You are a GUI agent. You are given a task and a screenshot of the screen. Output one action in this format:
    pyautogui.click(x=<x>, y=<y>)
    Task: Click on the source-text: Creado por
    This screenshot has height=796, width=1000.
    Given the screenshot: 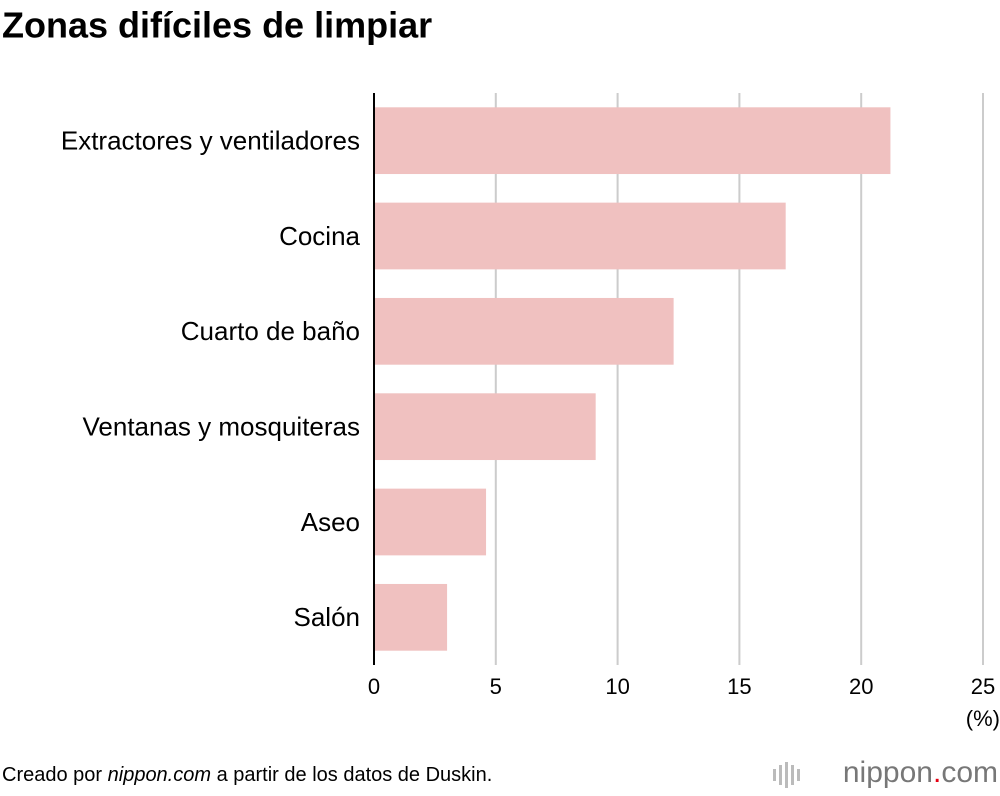 What is the action you would take?
    pyautogui.click(x=55, y=775)
    